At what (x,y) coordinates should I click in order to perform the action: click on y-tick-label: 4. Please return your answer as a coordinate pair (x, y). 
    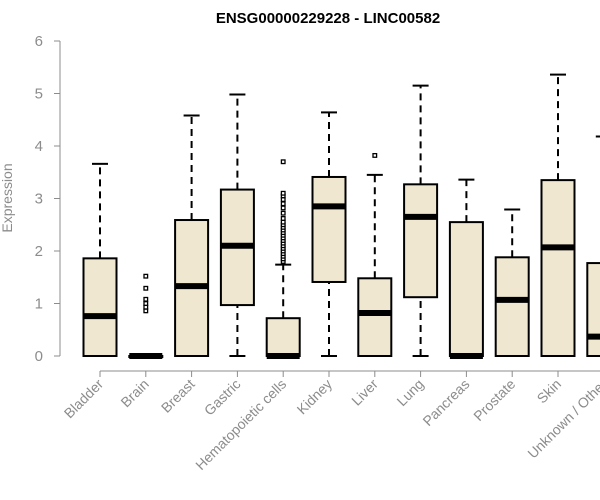
    Looking at the image, I should click on (39, 146).